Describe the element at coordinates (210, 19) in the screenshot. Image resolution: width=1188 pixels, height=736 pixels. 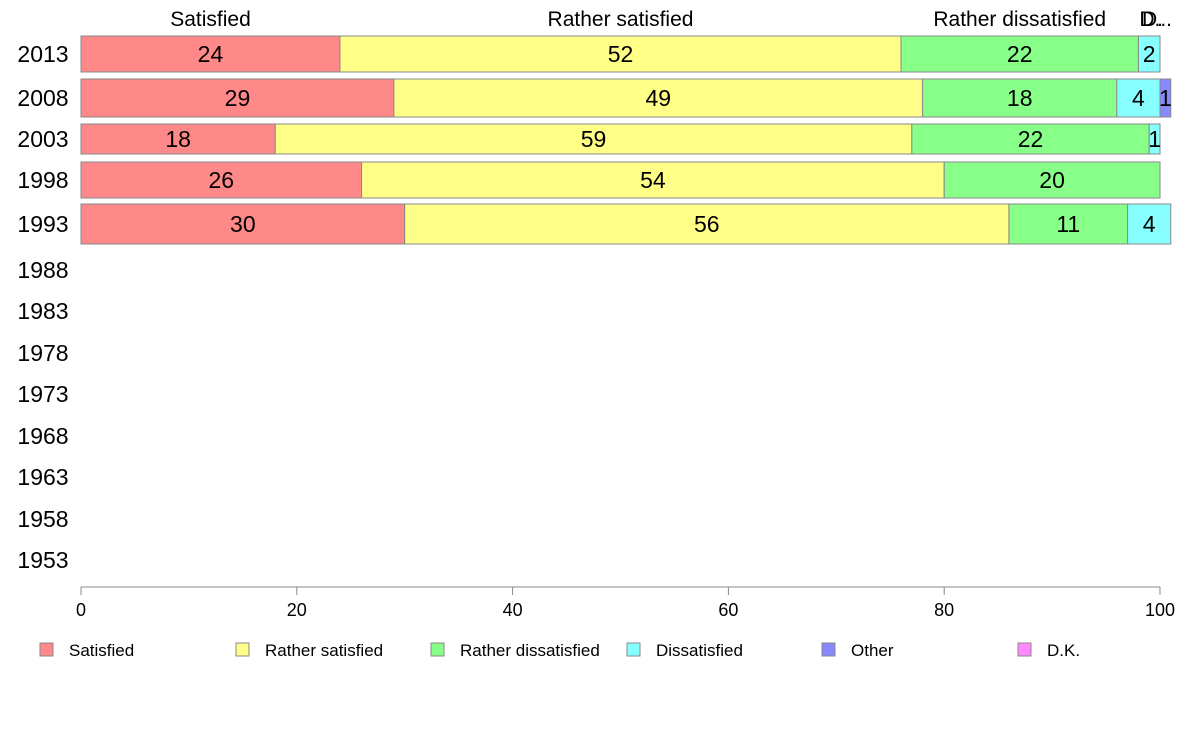
I see `top-label: Satisfied` at that location.